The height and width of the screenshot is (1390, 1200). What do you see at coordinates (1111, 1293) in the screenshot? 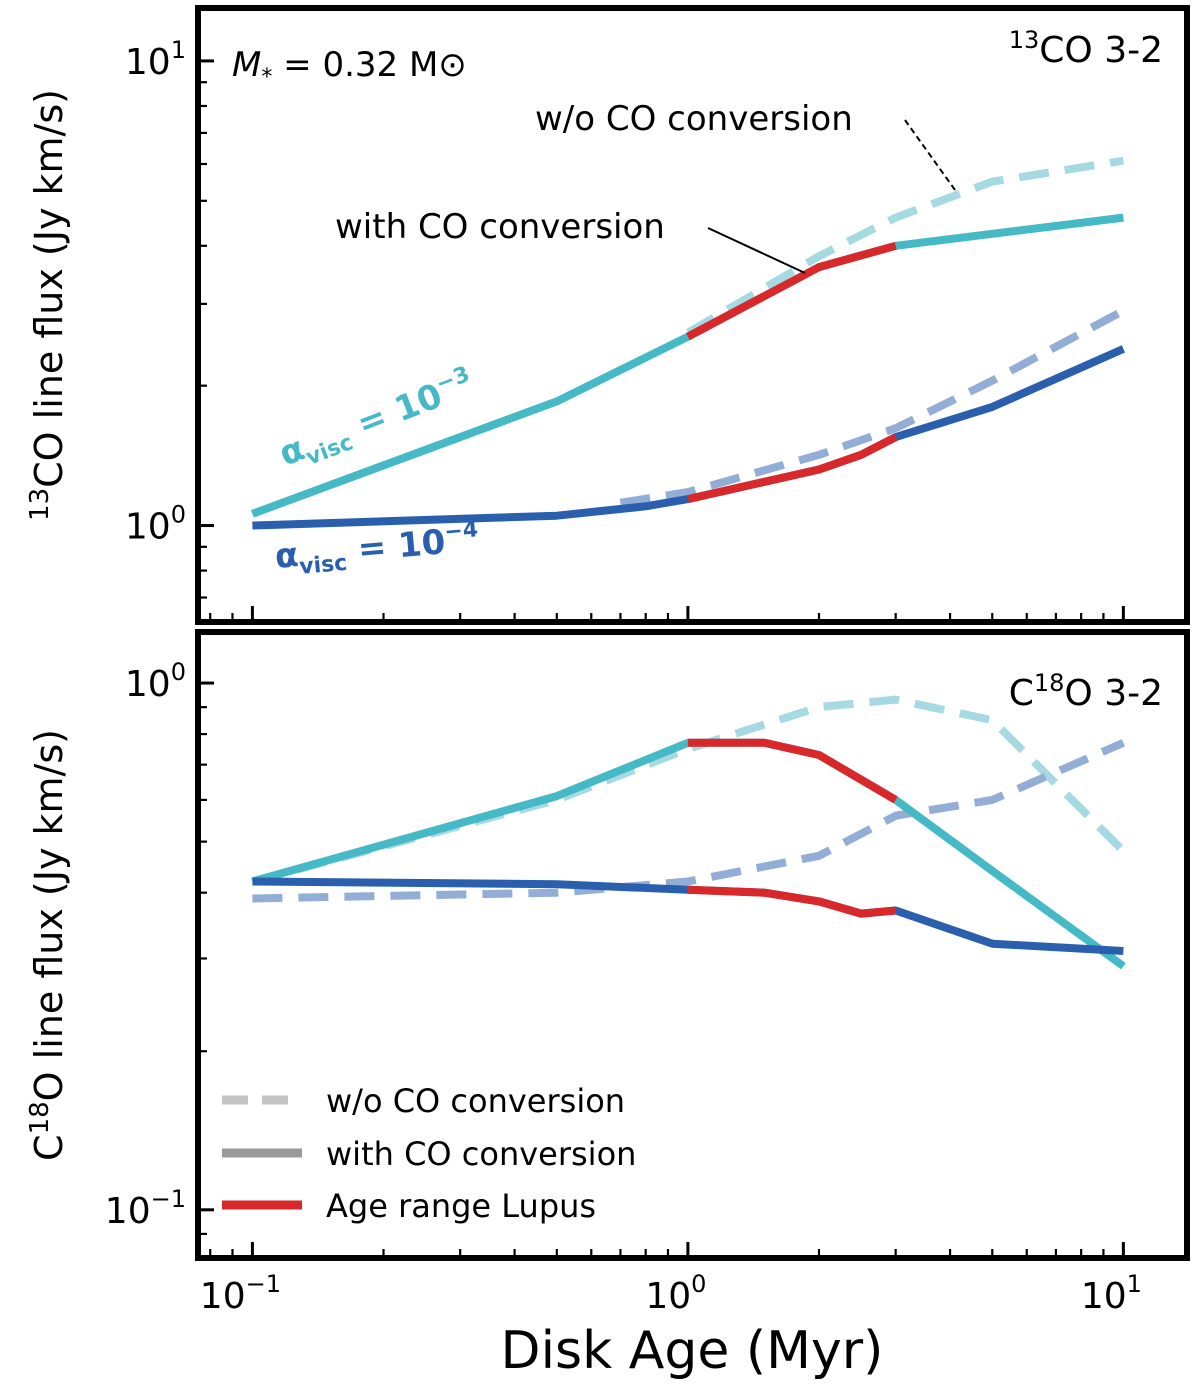
I see `x-tick-label: 10¹` at bounding box center [1111, 1293].